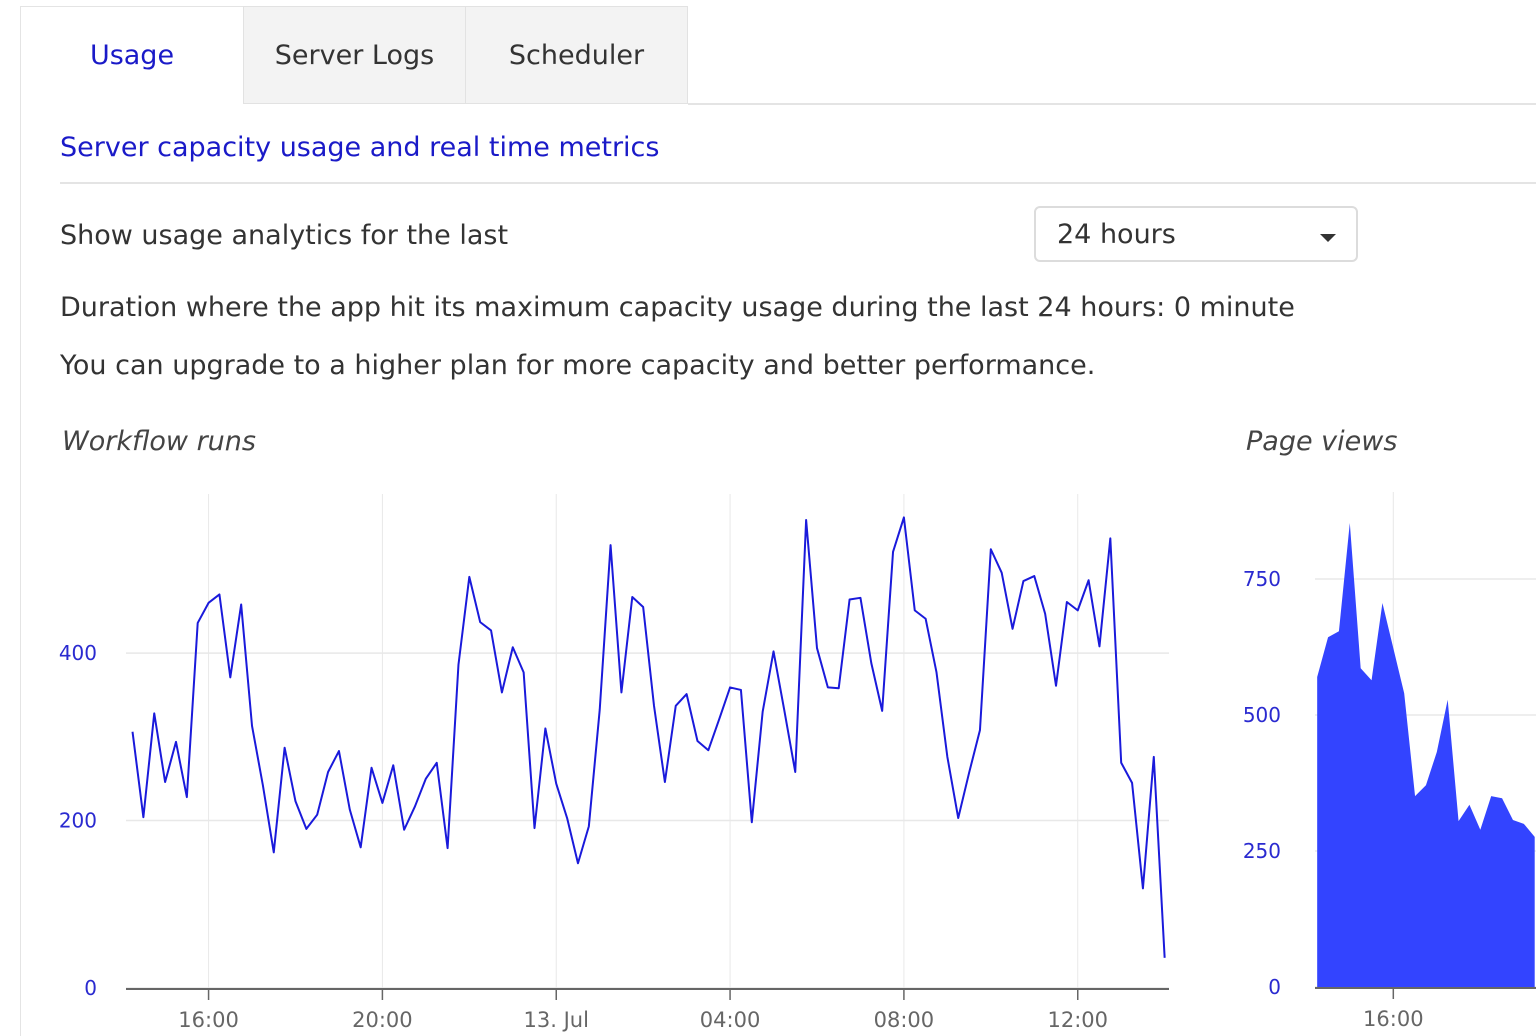 The height and width of the screenshot is (1036, 1536). Describe the element at coordinates (1328, 238) in the screenshot. I see `caret` at that location.